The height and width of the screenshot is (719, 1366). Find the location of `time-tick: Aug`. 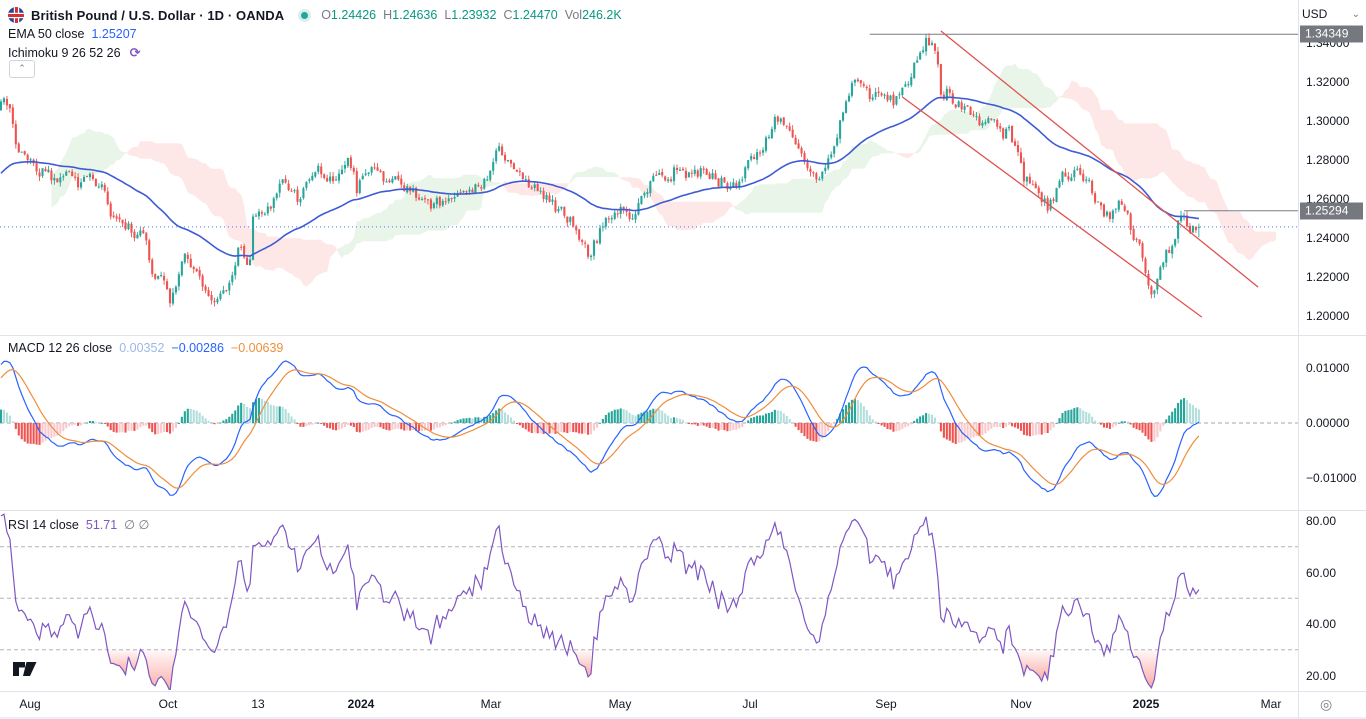

time-tick: Aug is located at coordinates (30, 704).